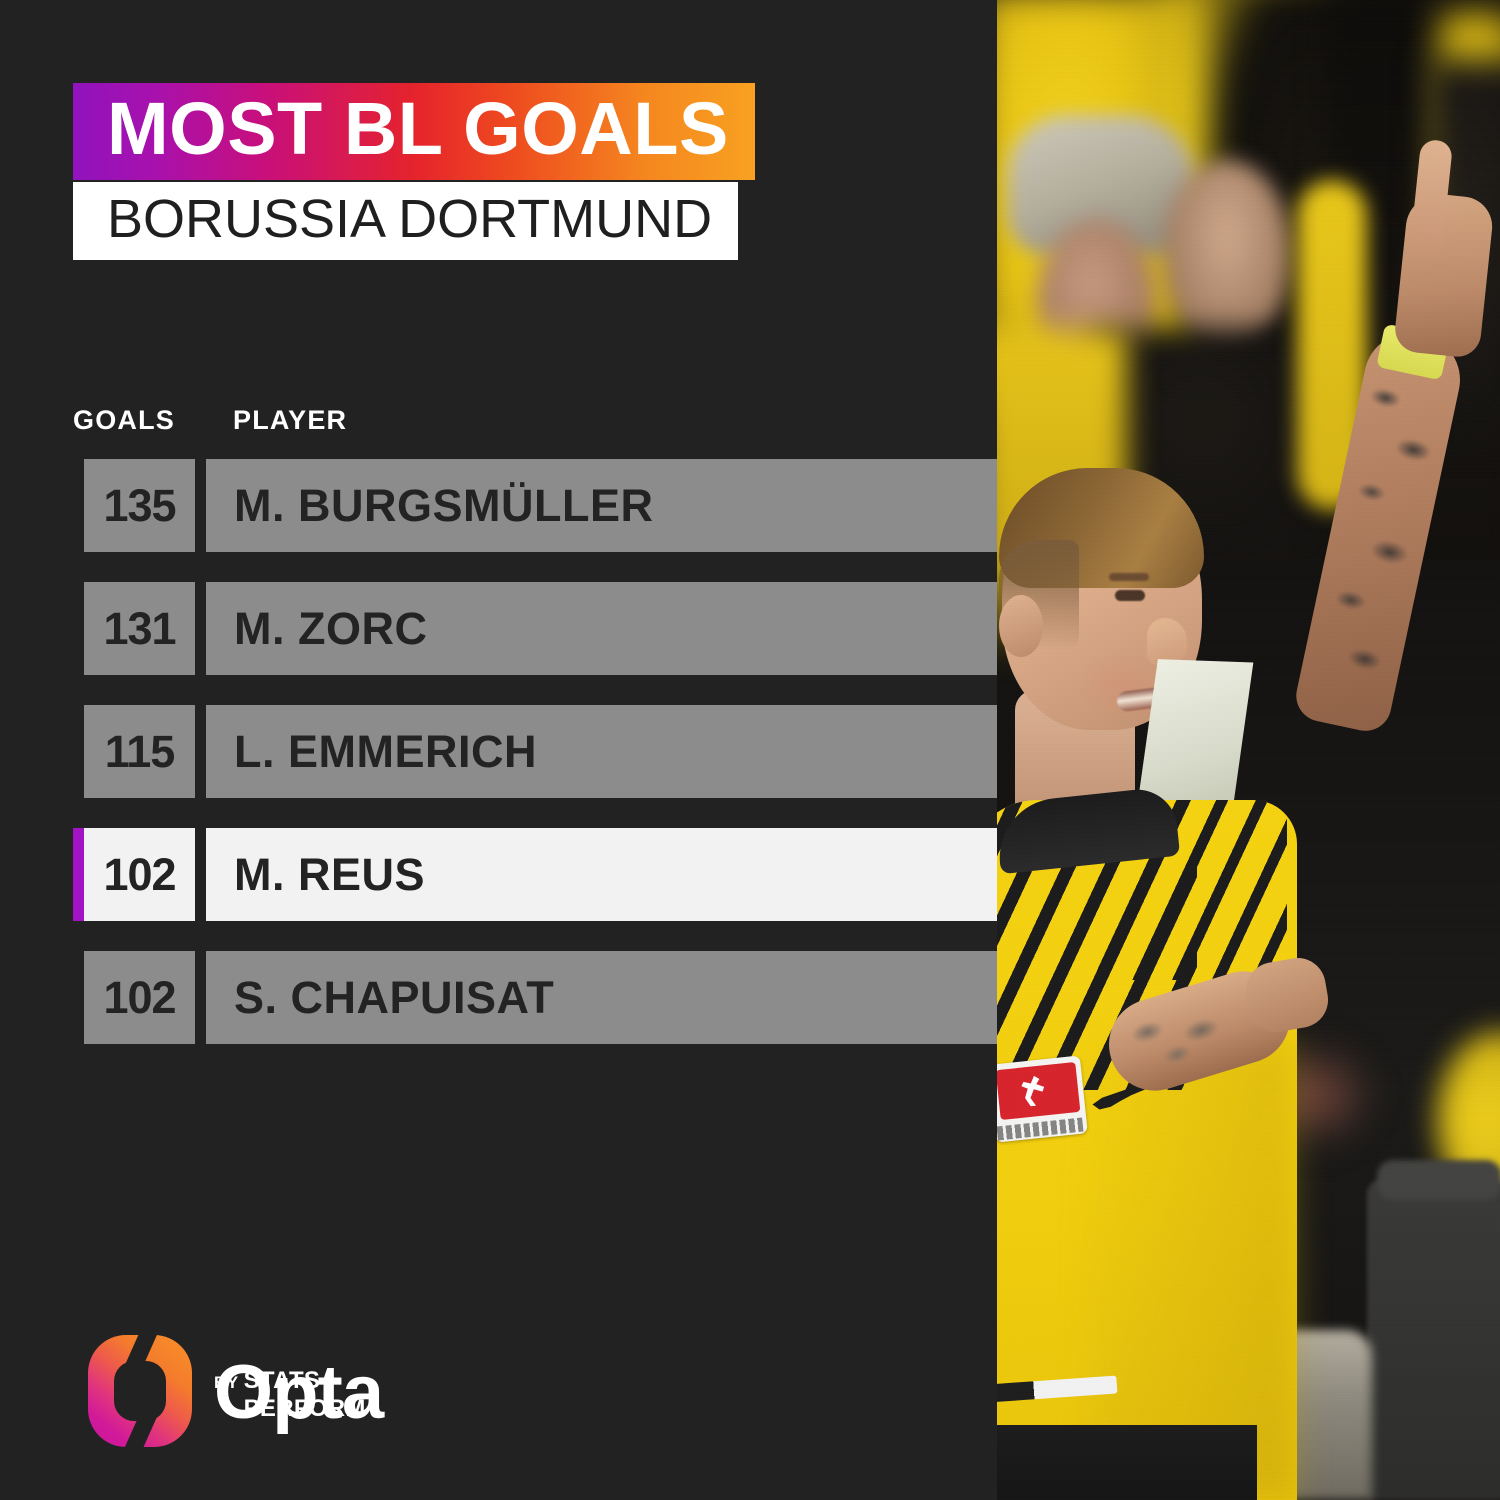 The height and width of the screenshot is (1500, 1500). I want to click on player-cell: L. EMMERICH, so click(601, 751).